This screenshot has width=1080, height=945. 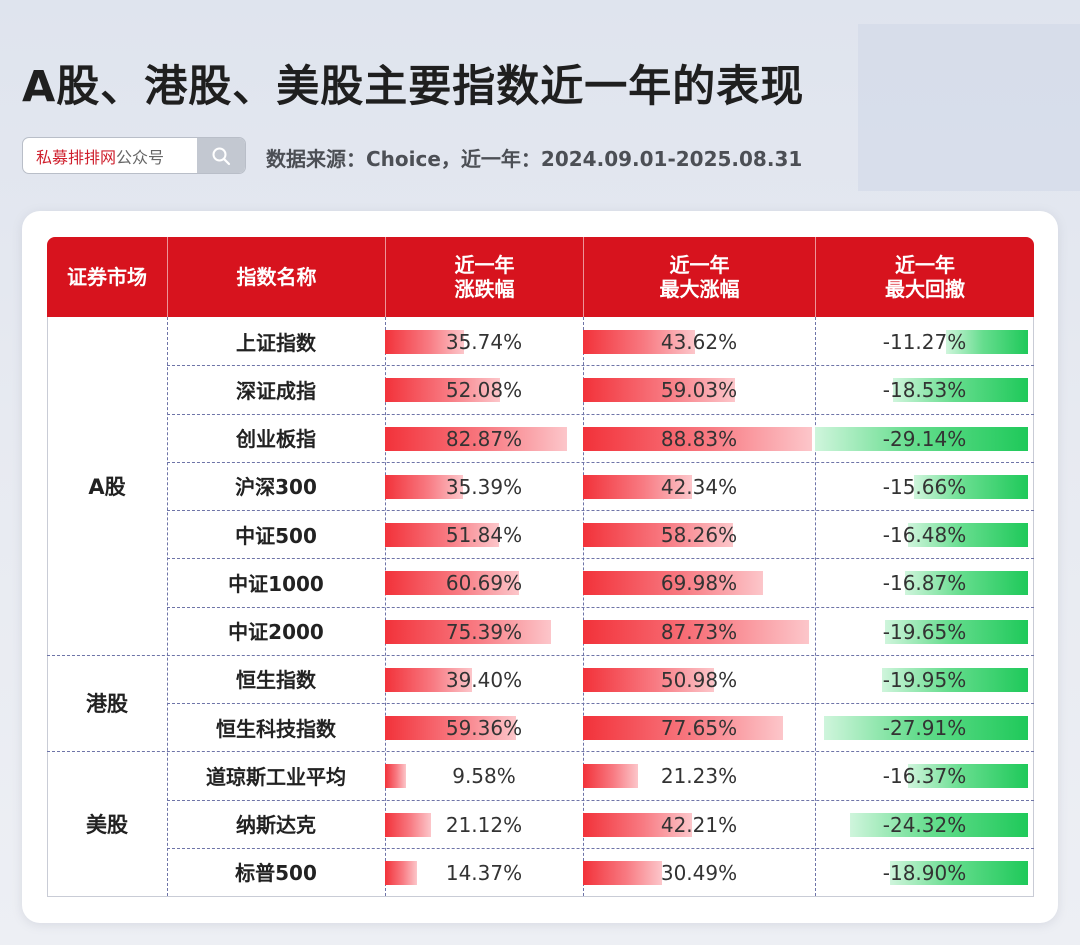 What do you see at coordinates (534, 159) in the screenshot?
I see `data-source: 数据来源：Choice，近一年：2024.09.01-2025.08.31` at bounding box center [534, 159].